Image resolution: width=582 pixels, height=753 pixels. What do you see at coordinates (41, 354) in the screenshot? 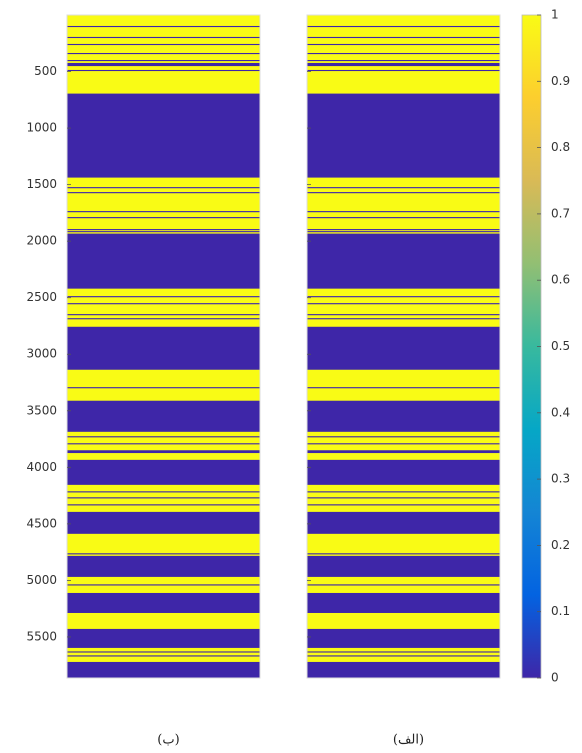
I see `y-tick-label: 3000` at bounding box center [41, 354].